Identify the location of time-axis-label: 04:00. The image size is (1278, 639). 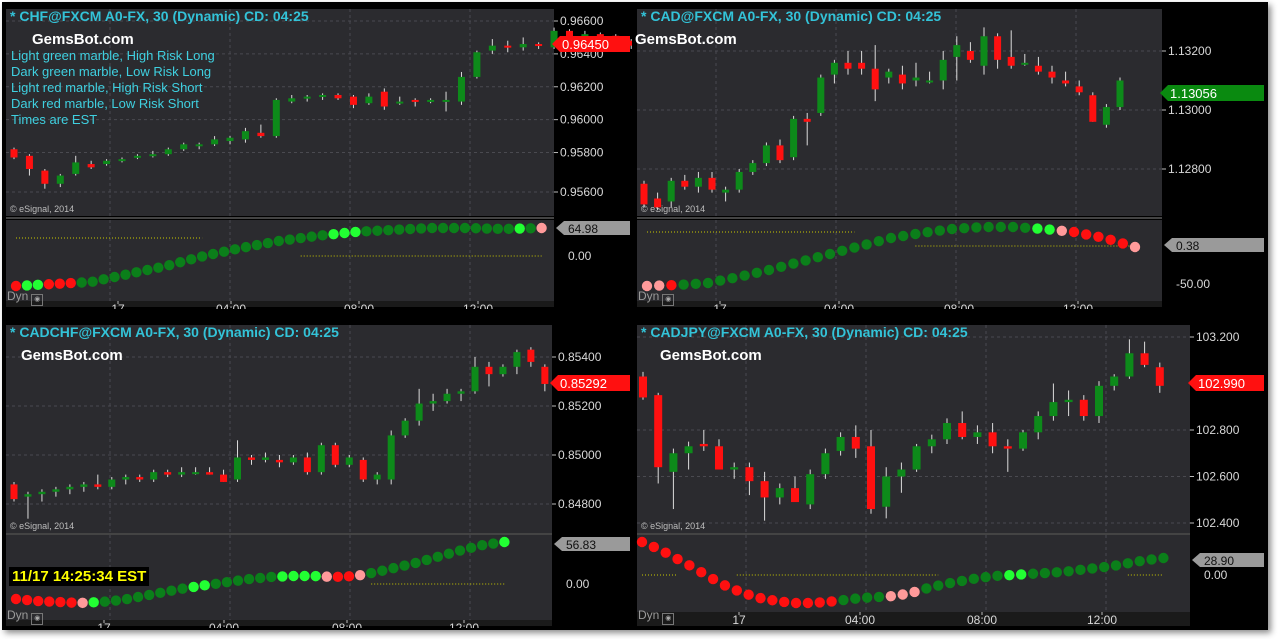
(231, 305).